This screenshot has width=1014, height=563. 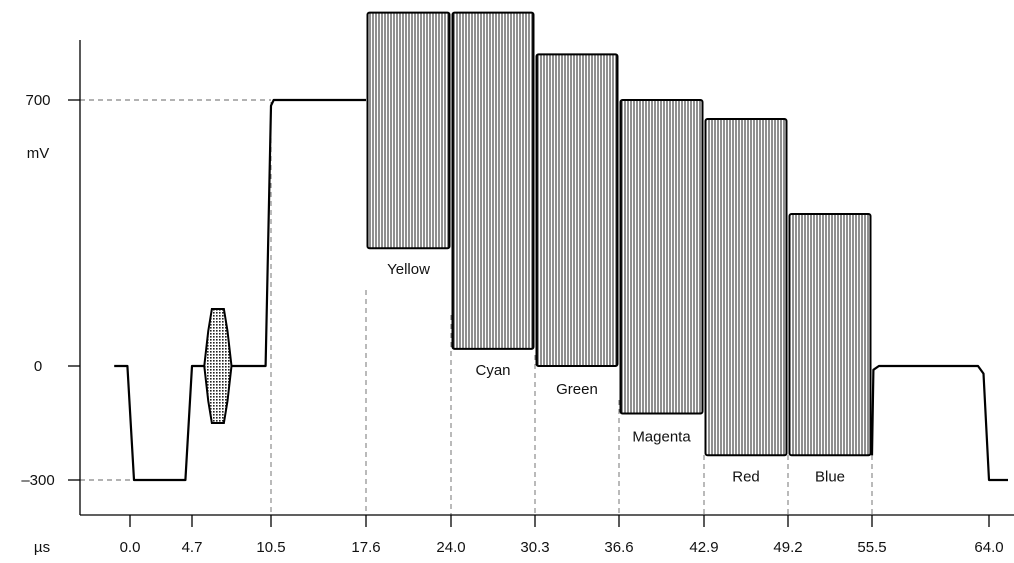 What do you see at coordinates (408, 130) in the screenshot?
I see `bar-yellow` at bounding box center [408, 130].